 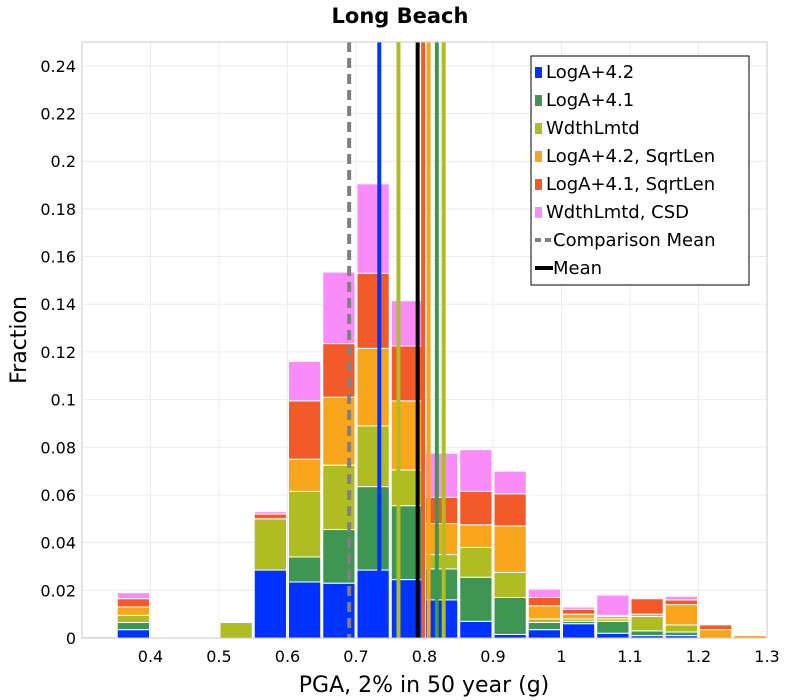 What do you see at coordinates (590, 72) in the screenshot?
I see `legend-label: LogA+4.2` at bounding box center [590, 72].